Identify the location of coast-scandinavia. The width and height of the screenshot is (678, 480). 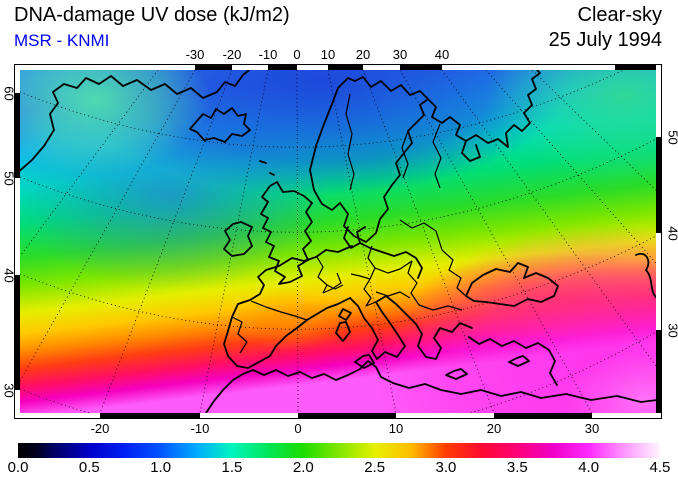
(369, 159).